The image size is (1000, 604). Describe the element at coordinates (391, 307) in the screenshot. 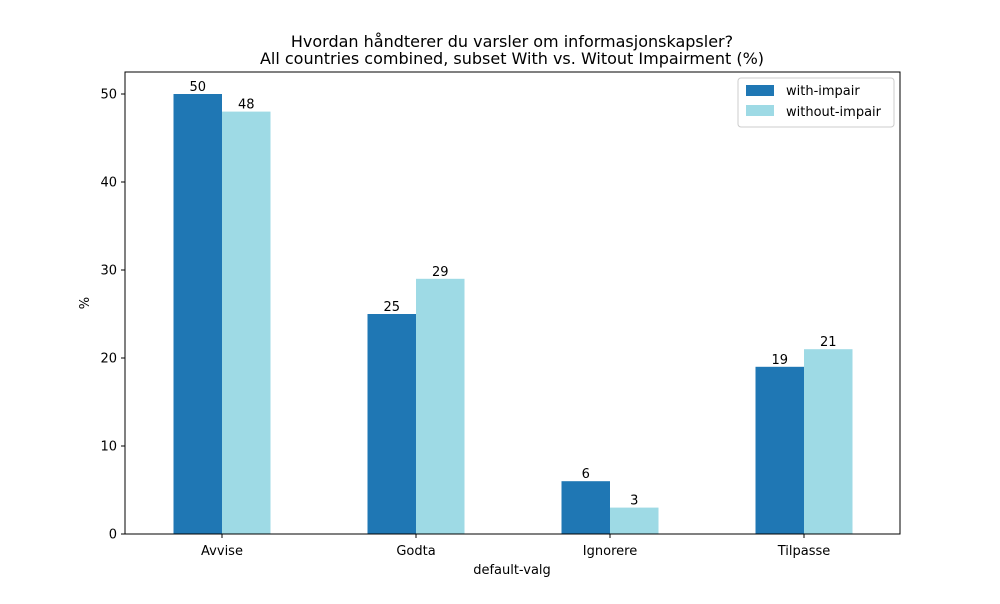

I see `value-label-with-impair-godta: 25` at that location.